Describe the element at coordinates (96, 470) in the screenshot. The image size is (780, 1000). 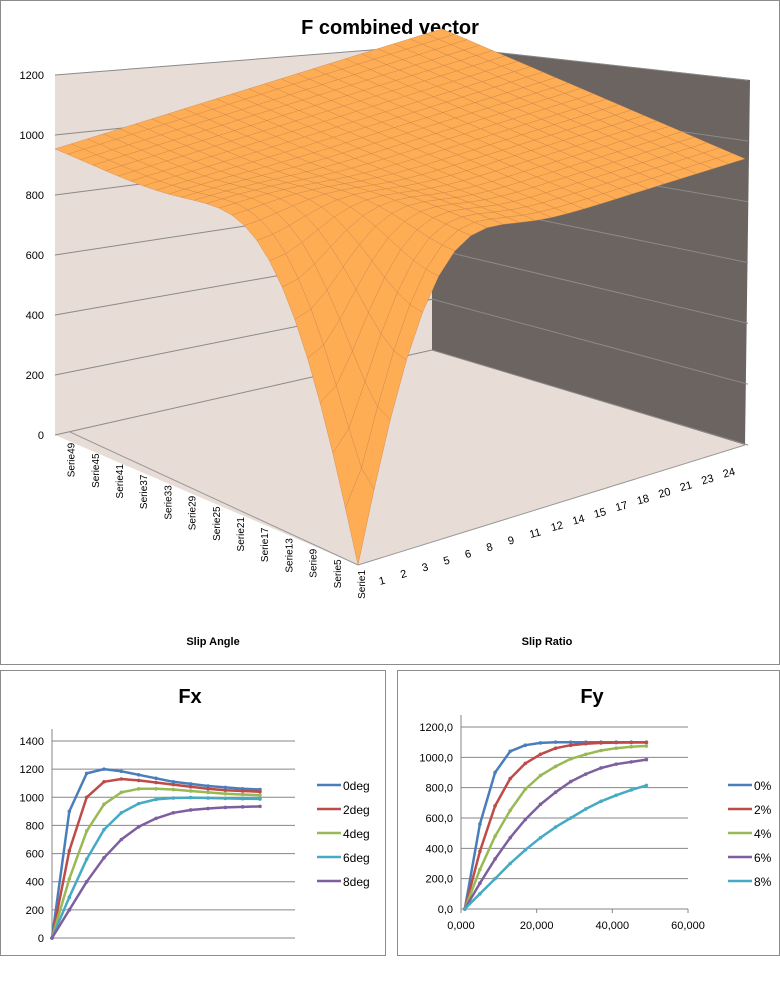
I see `series-axis-label: Serie45` at that location.